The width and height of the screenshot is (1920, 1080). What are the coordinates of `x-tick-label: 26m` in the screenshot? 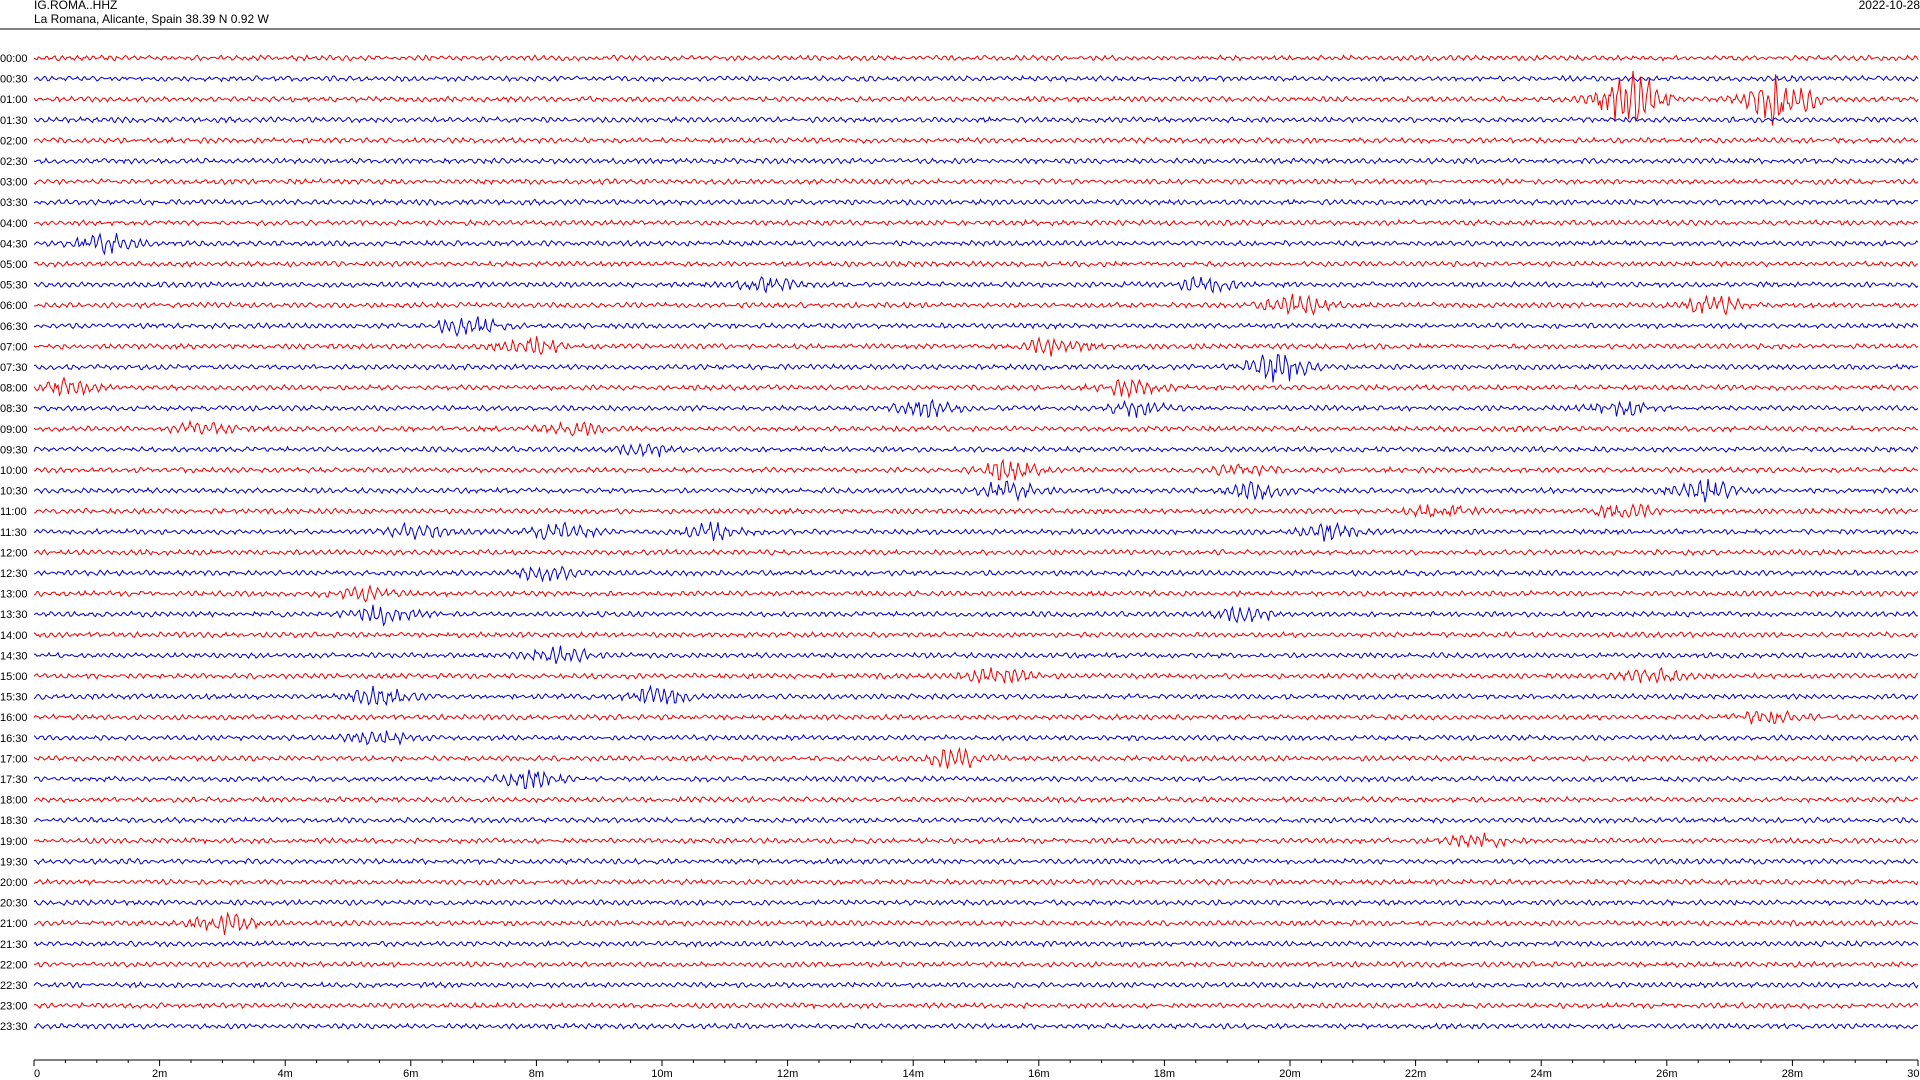 It's located at (1666, 1074).